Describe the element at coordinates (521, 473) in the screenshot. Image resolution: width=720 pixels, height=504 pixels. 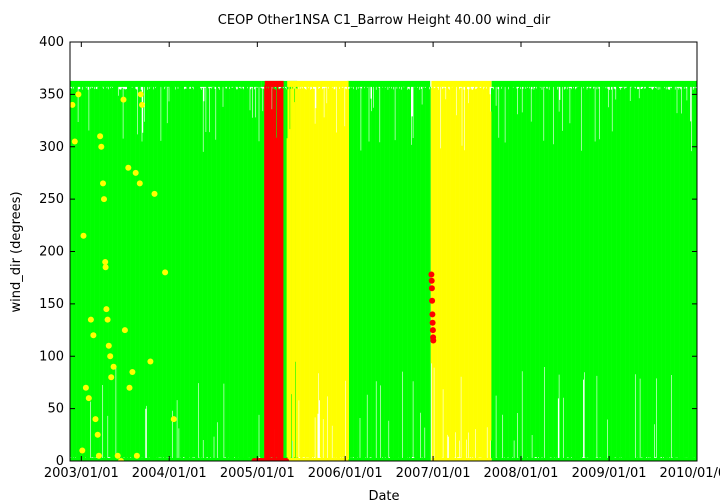
I see `x-tick-label-5: 2008/01/01` at that location.